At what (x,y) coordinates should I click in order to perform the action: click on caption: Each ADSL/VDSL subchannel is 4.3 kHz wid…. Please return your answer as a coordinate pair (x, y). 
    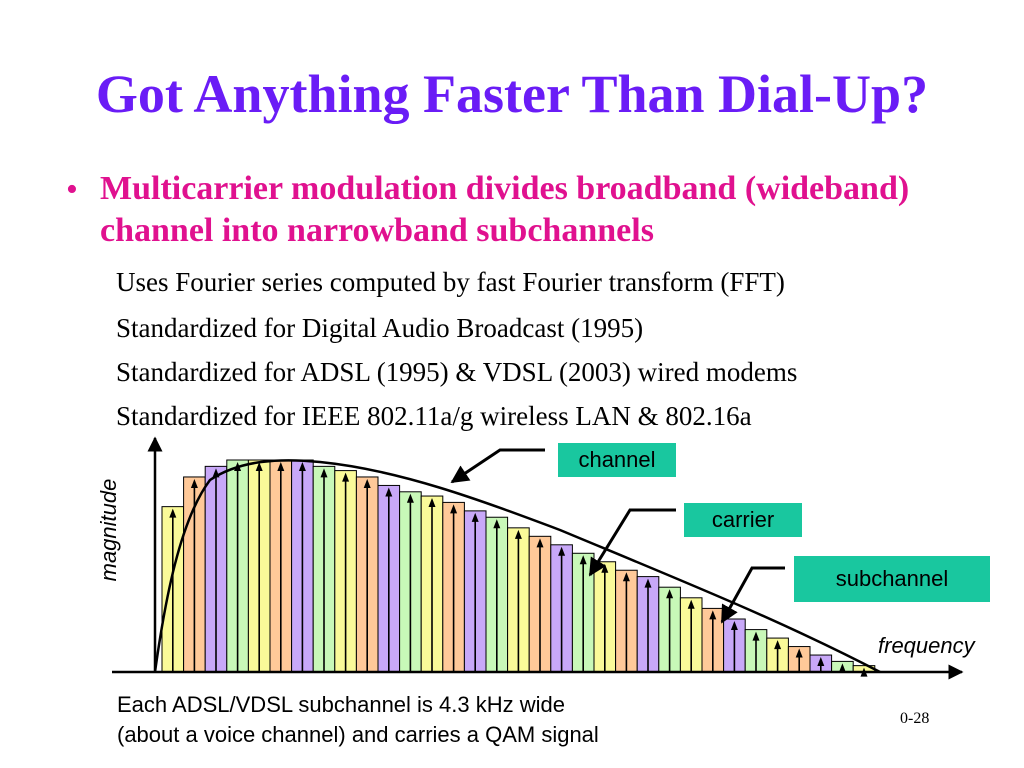
    Looking at the image, I should click on (467, 720).